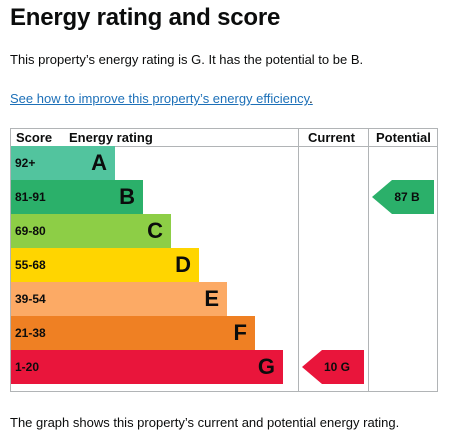 The height and width of the screenshot is (437, 451). I want to click on band-score-f: 21-38, so click(36, 333).